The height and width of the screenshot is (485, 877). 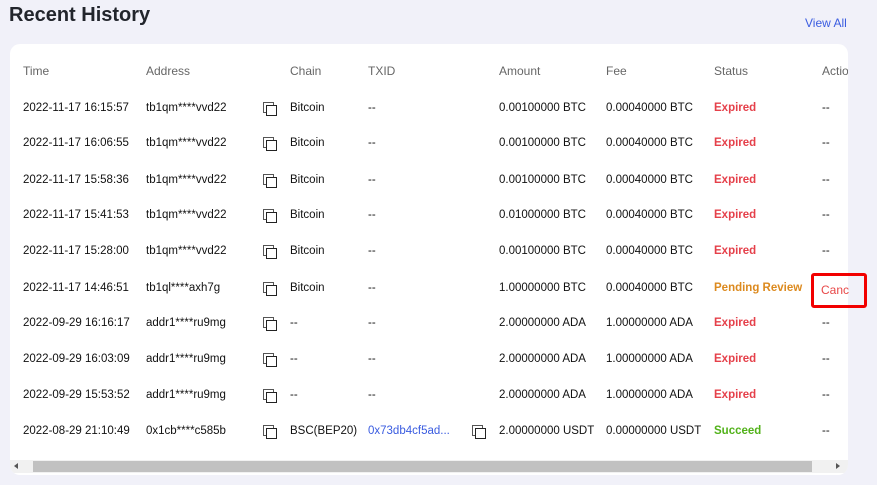 What do you see at coordinates (542, 215) in the screenshot?
I see `amount-cell: 0.01000000 BTC` at bounding box center [542, 215].